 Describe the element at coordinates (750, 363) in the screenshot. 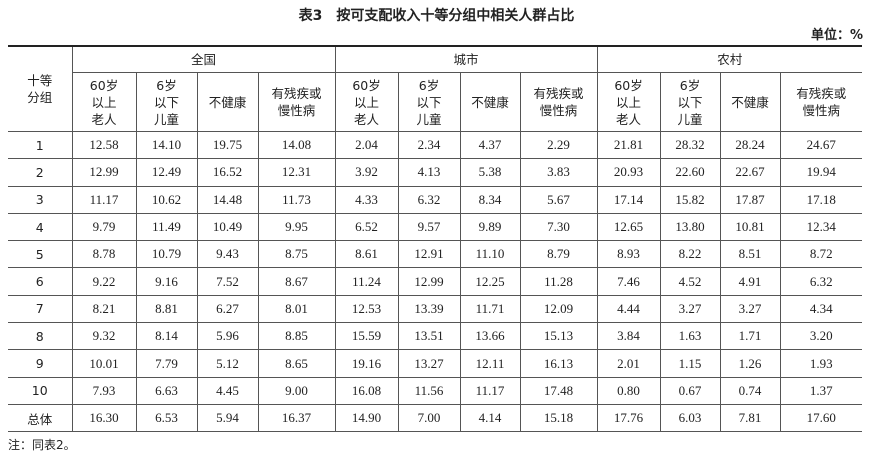

I see `cell: 1.26` at that location.